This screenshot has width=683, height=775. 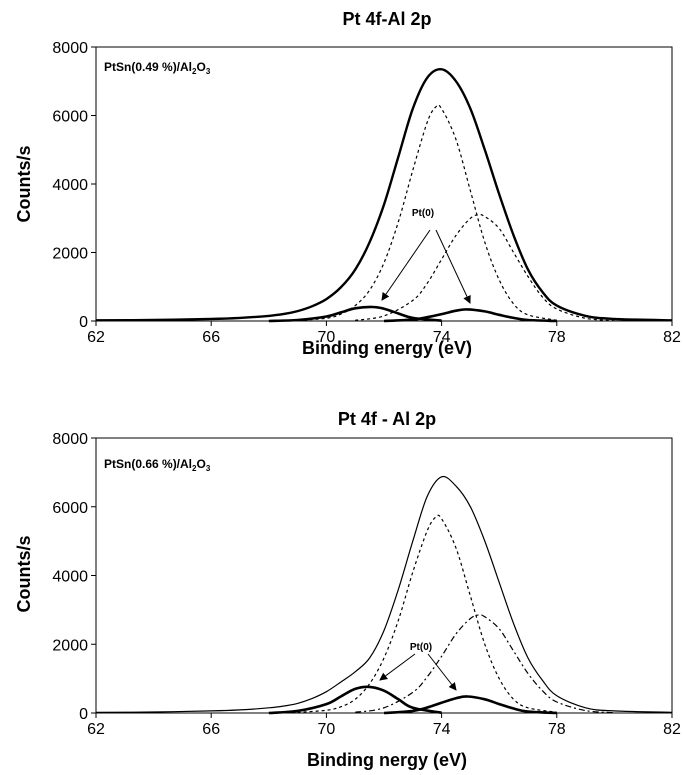 I want to click on sample-label: PtSn(0.66 %)/Al2O3, so click(x=157, y=465).